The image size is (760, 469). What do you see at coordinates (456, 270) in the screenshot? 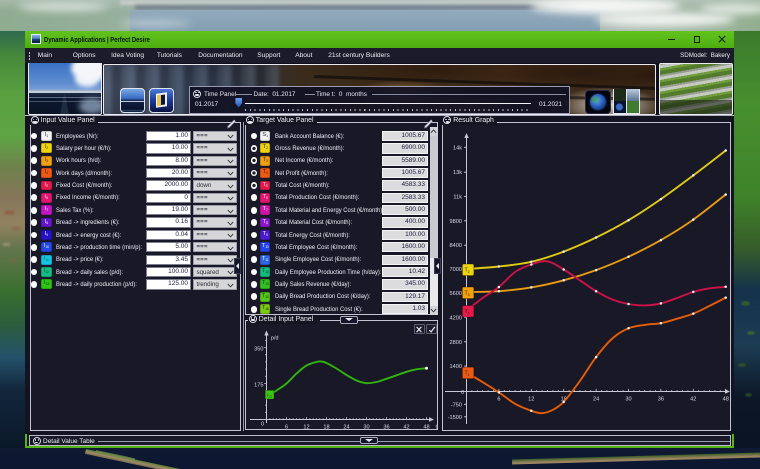
I see `svg-text: 7000` at bounding box center [456, 270].